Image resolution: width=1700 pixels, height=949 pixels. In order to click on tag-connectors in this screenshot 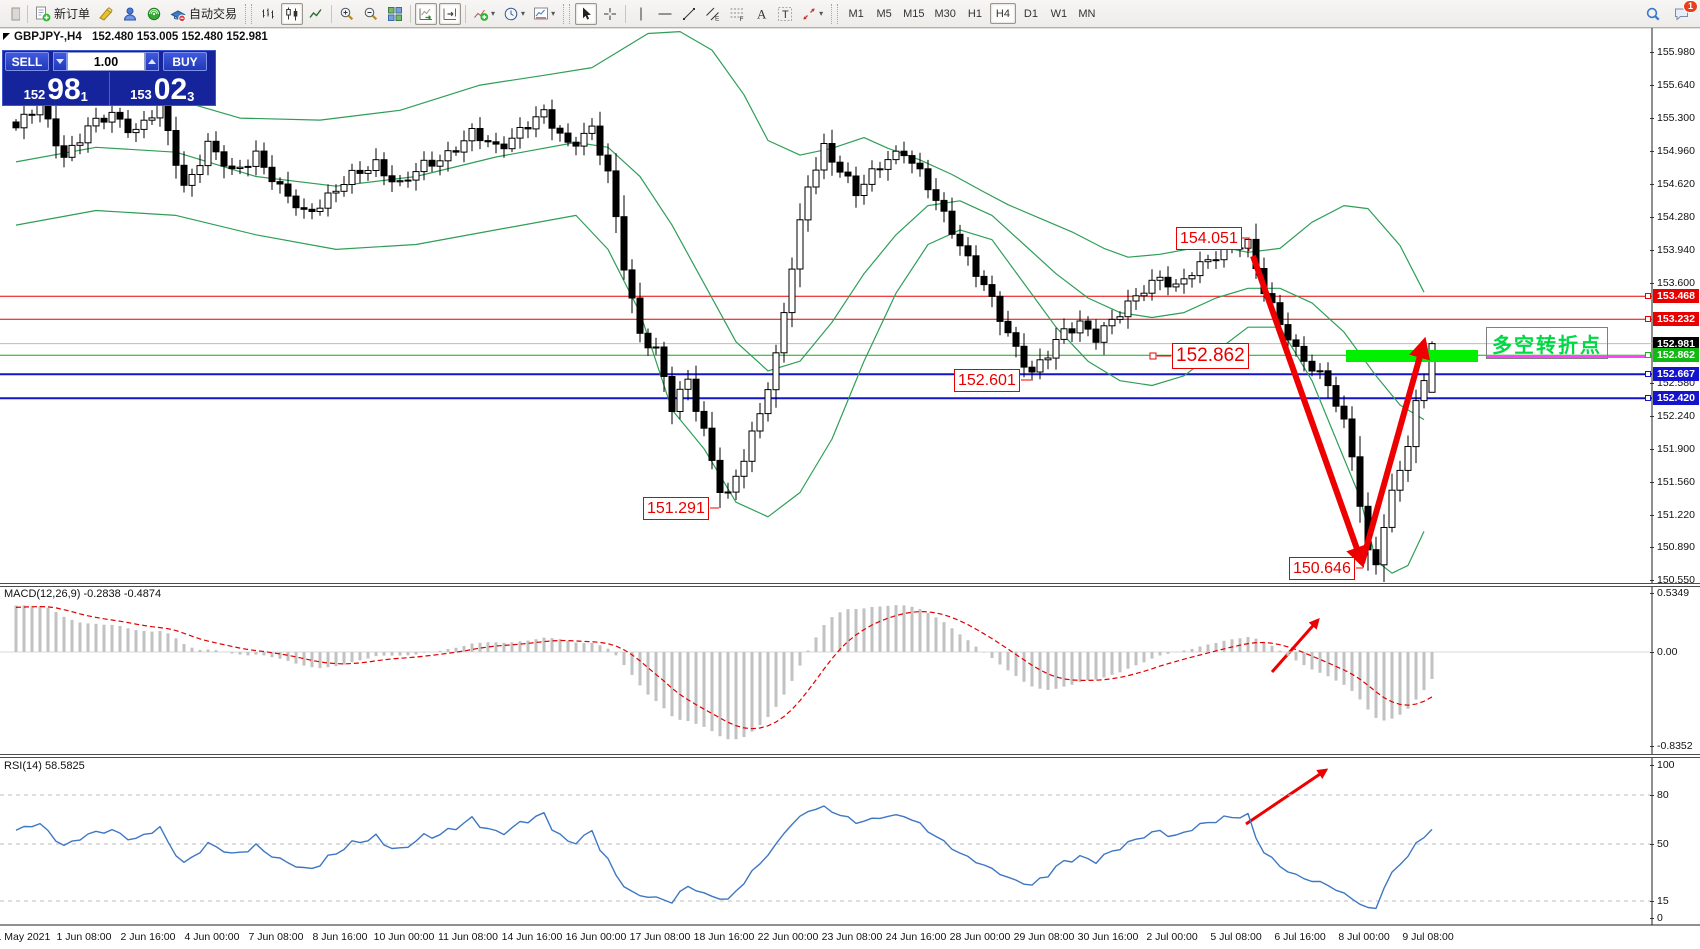, I will do `click(1036, 403)`.